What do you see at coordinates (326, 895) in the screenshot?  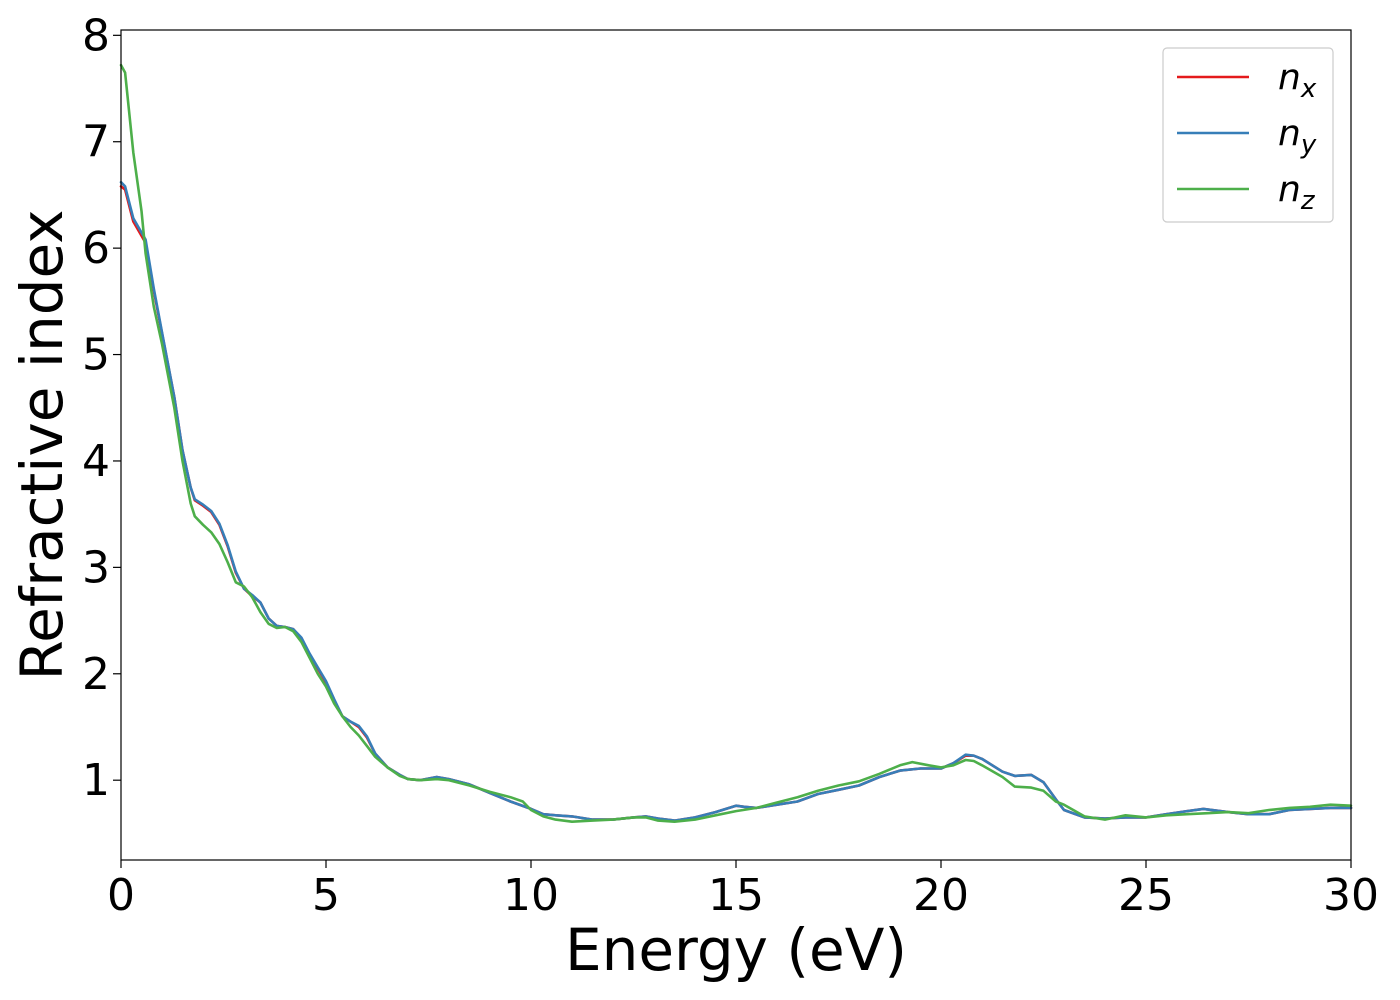 I see `x-tick-label: 5` at bounding box center [326, 895].